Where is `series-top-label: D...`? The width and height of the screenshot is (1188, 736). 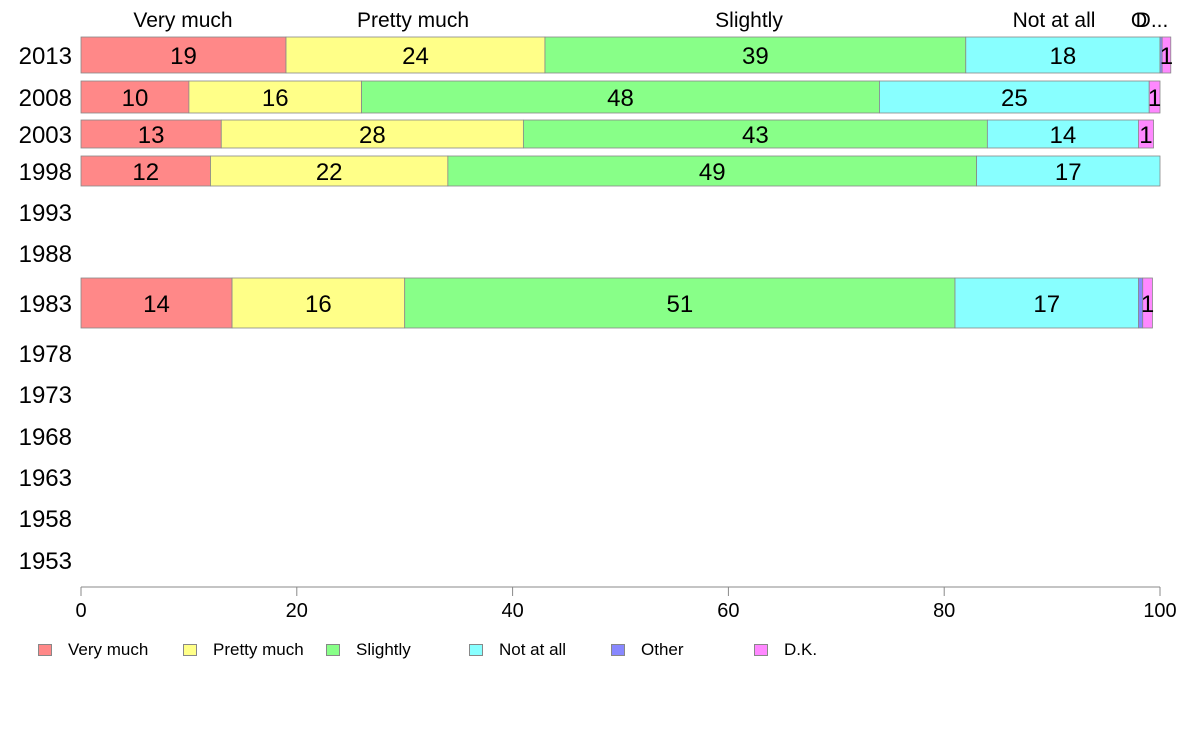 series-top-label: D... is located at coordinates (1152, 20).